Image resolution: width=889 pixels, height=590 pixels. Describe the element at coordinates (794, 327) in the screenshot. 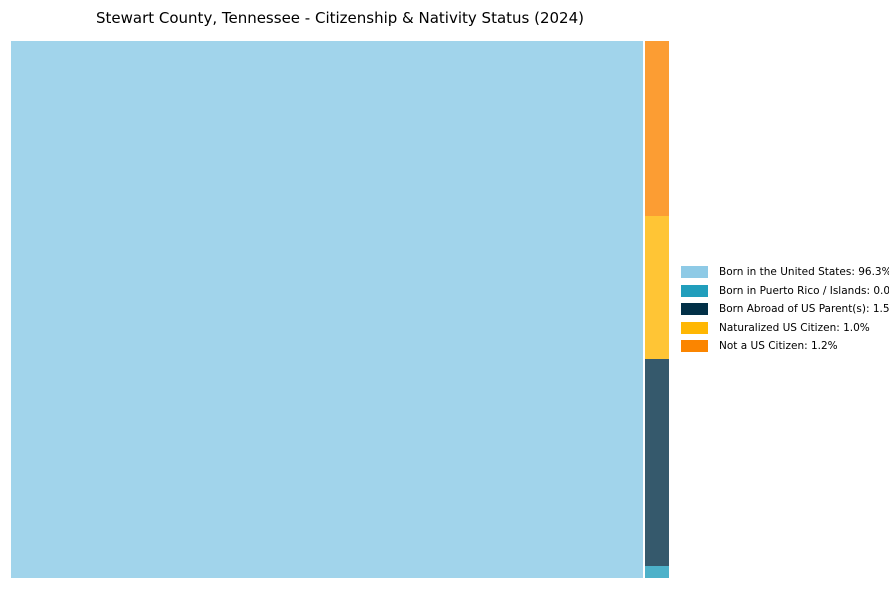

I see `legend-label: Naturalized US Citizen: 1.0%` at that location.